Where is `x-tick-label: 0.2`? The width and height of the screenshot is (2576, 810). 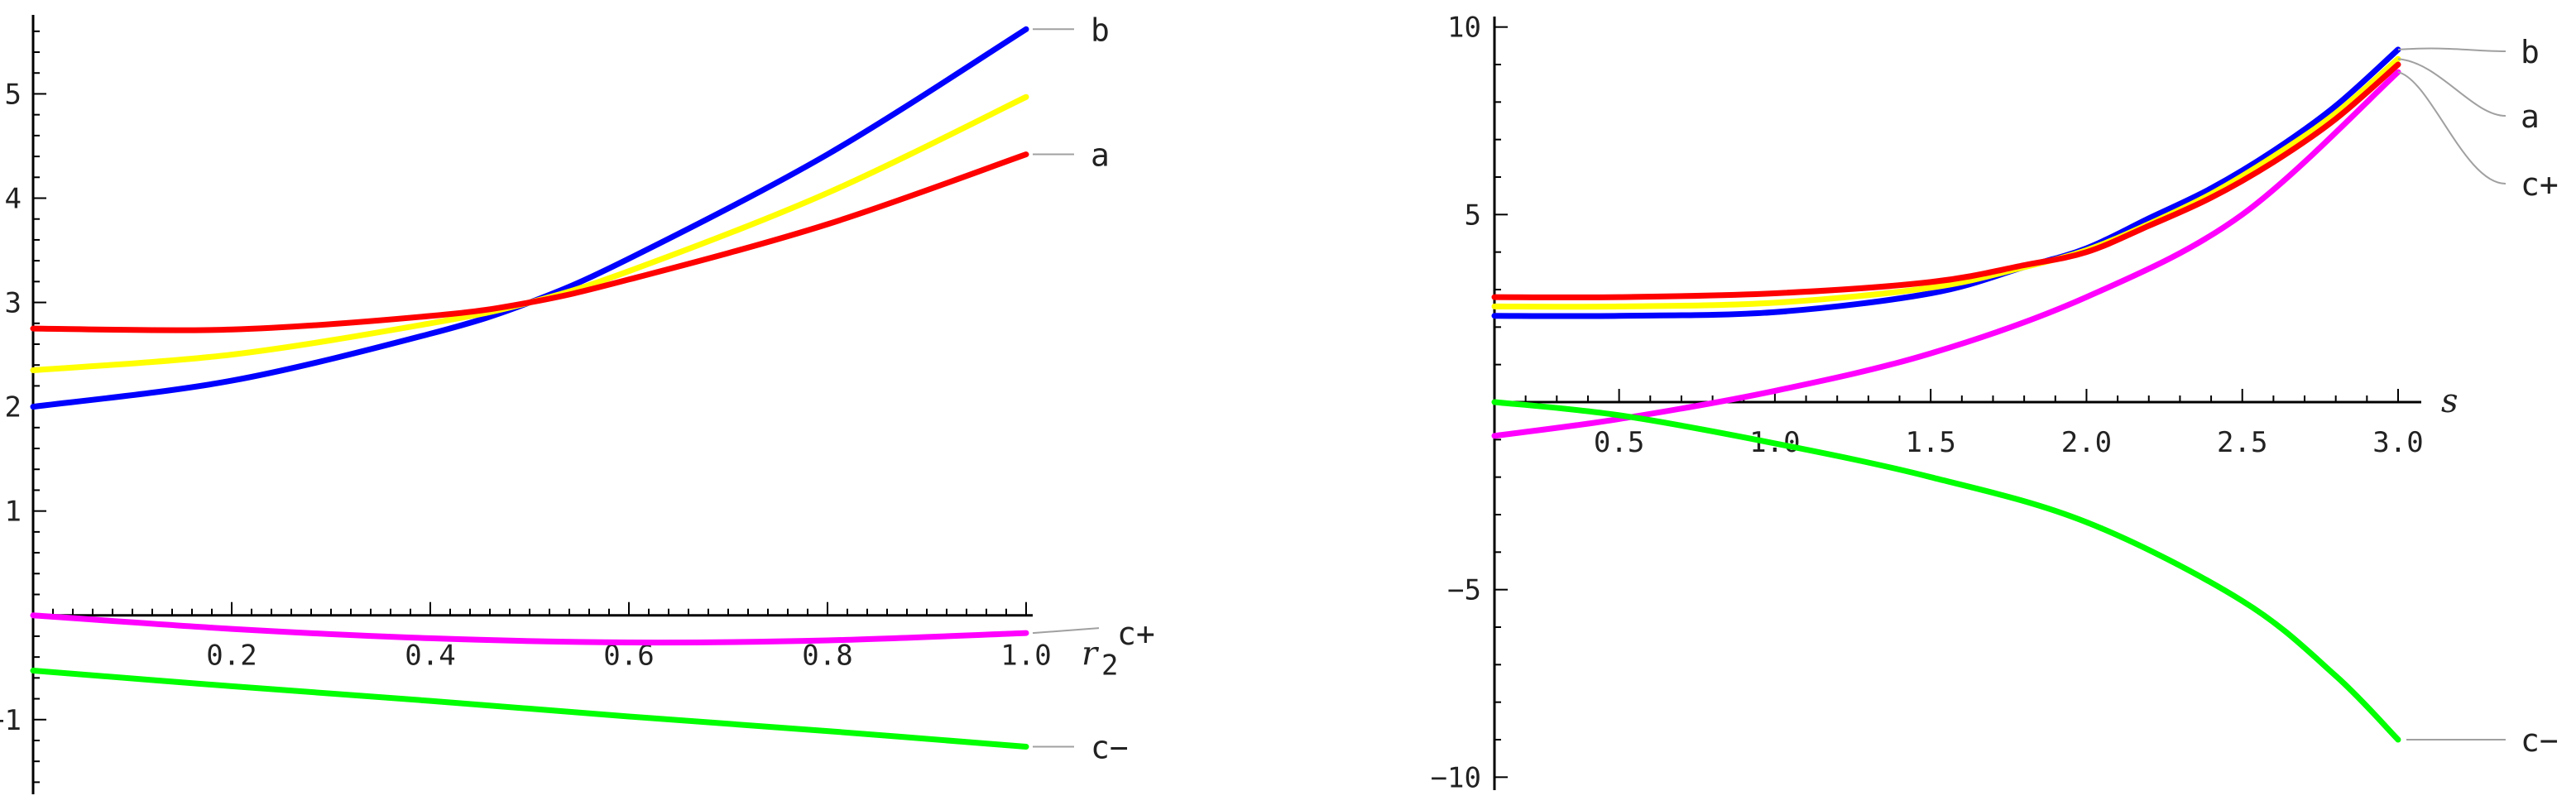 x-tick-label: 0.2 is located at coordinates (232, 656).